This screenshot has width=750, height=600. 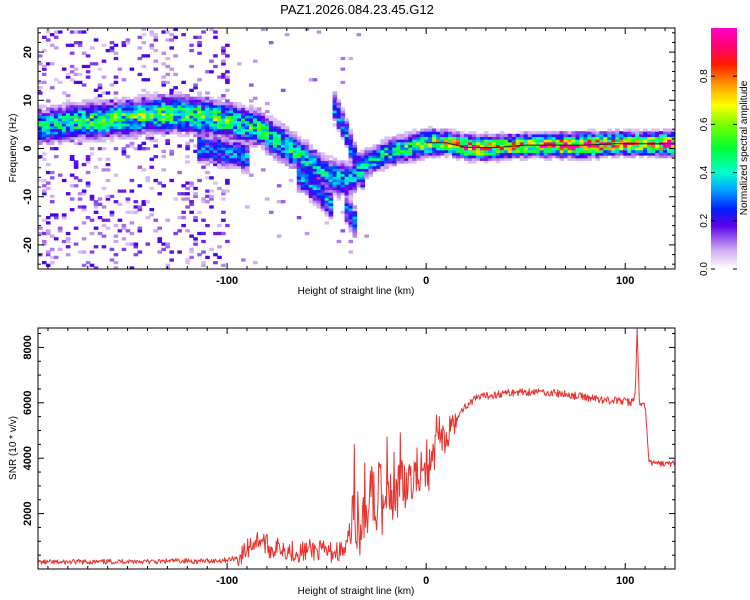 What do you see at coordinates (227, 581) in the screenshot?
I see `snr-x-tick-label: -100` at bounding box center [227, 581].